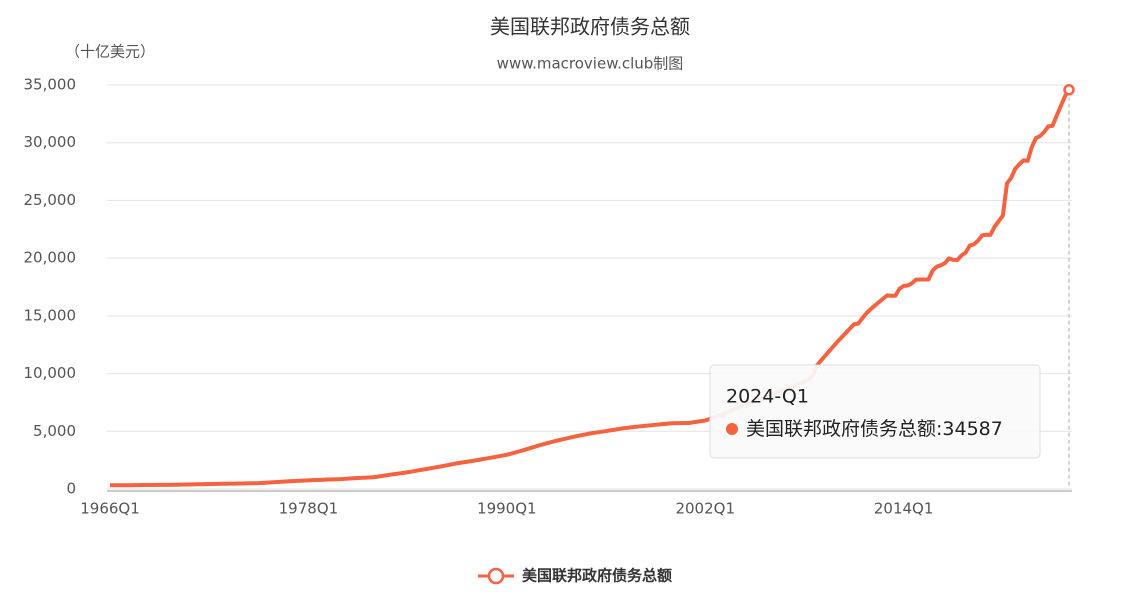 The height and width of the screenshot is (603, 1126). I want to click on x-tick-label: 1990Q1, so click(507, 509).